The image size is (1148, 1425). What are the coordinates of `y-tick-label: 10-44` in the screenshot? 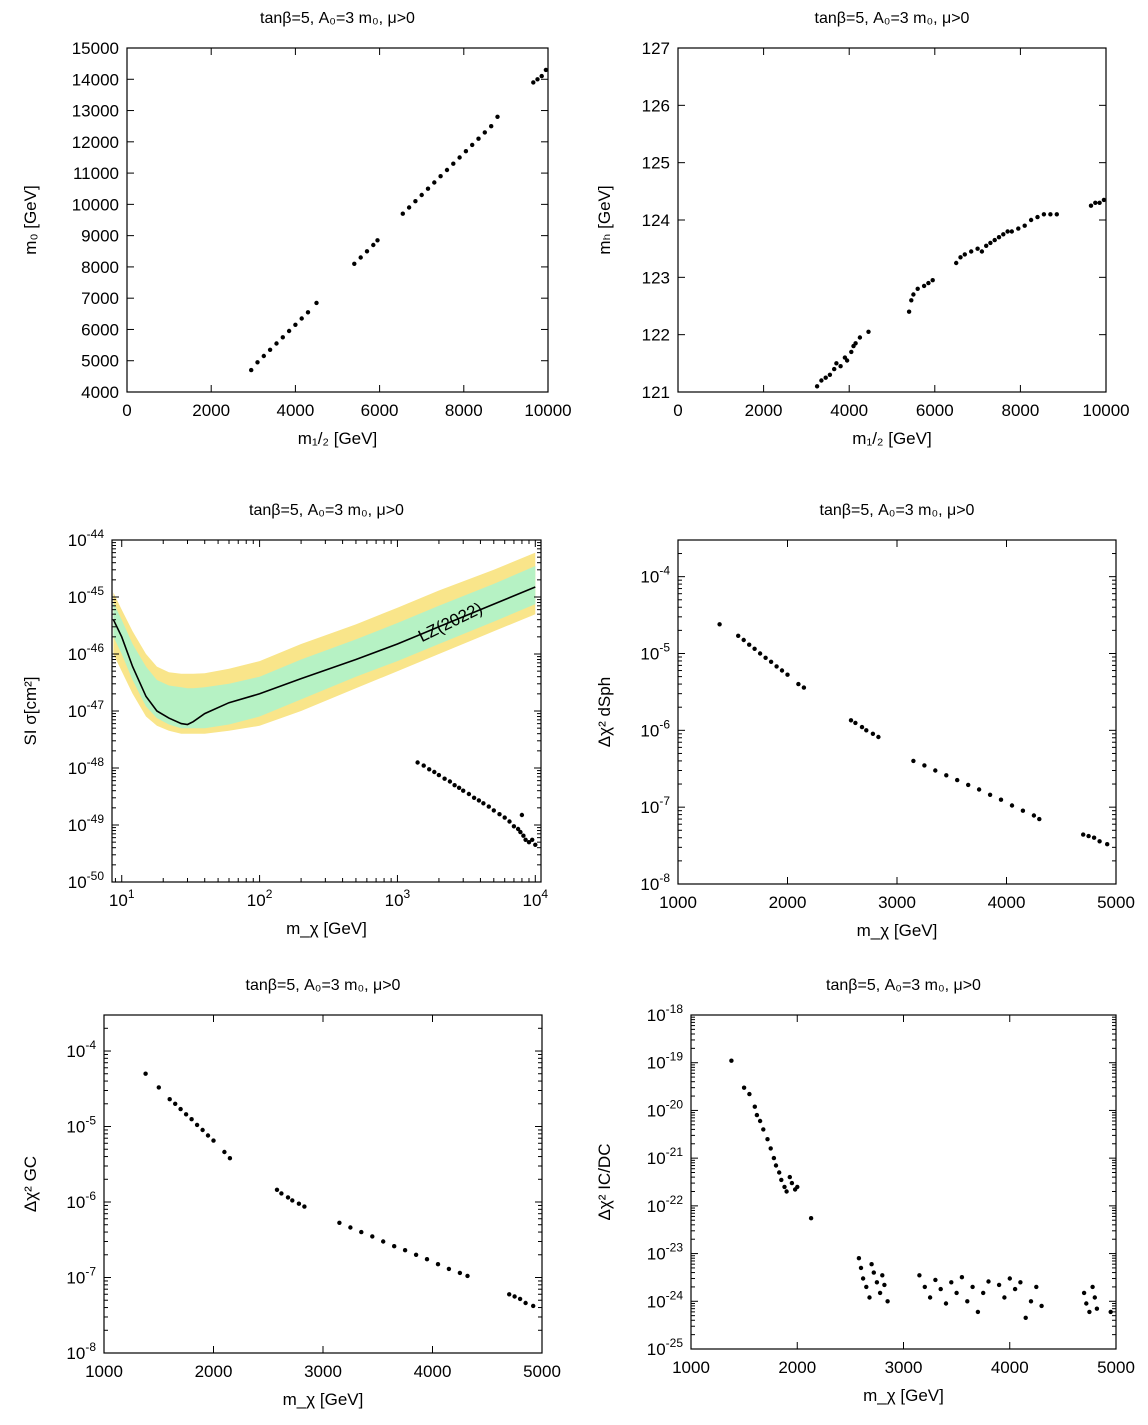 It's located at (86, 538).